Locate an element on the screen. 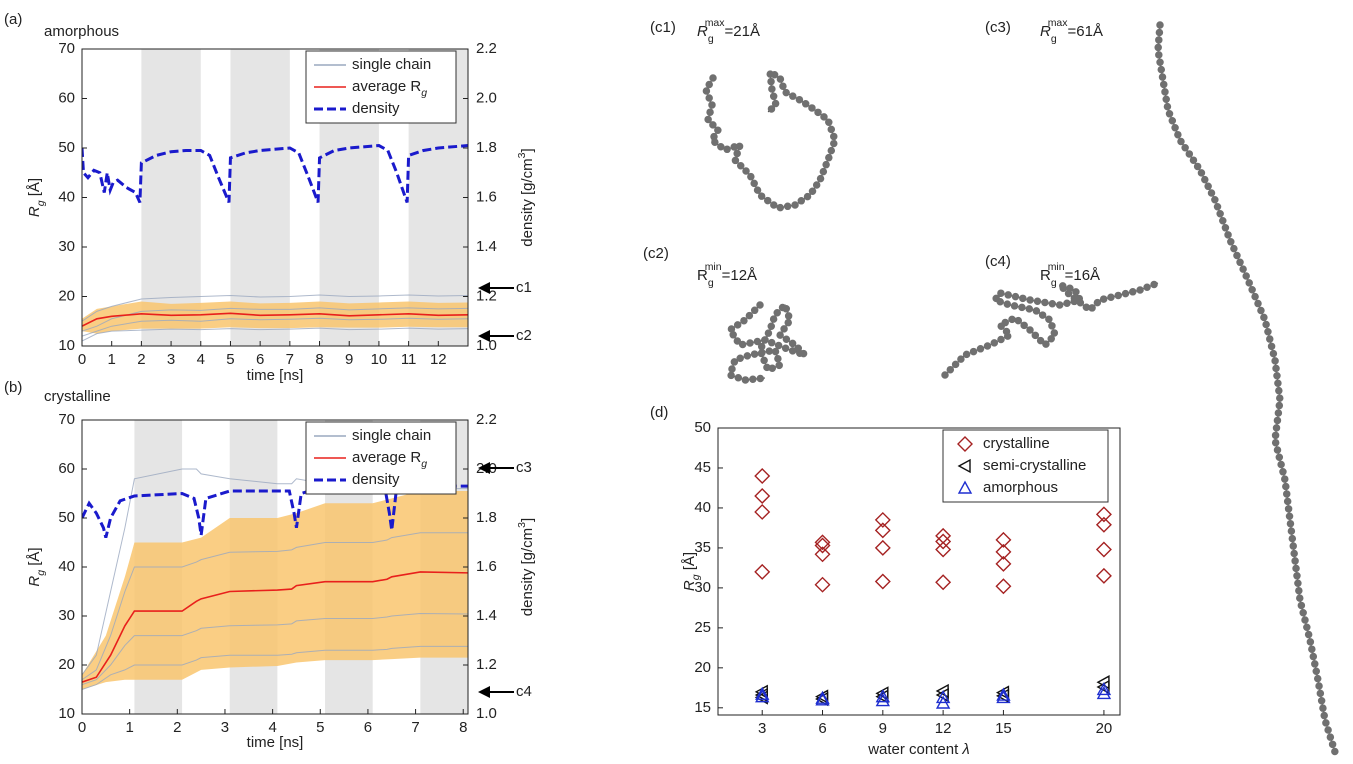 The height and width of the screenshot is (764, 1353). y2-axis-label-part: density [g/cm is located at coordinates (527, 202).